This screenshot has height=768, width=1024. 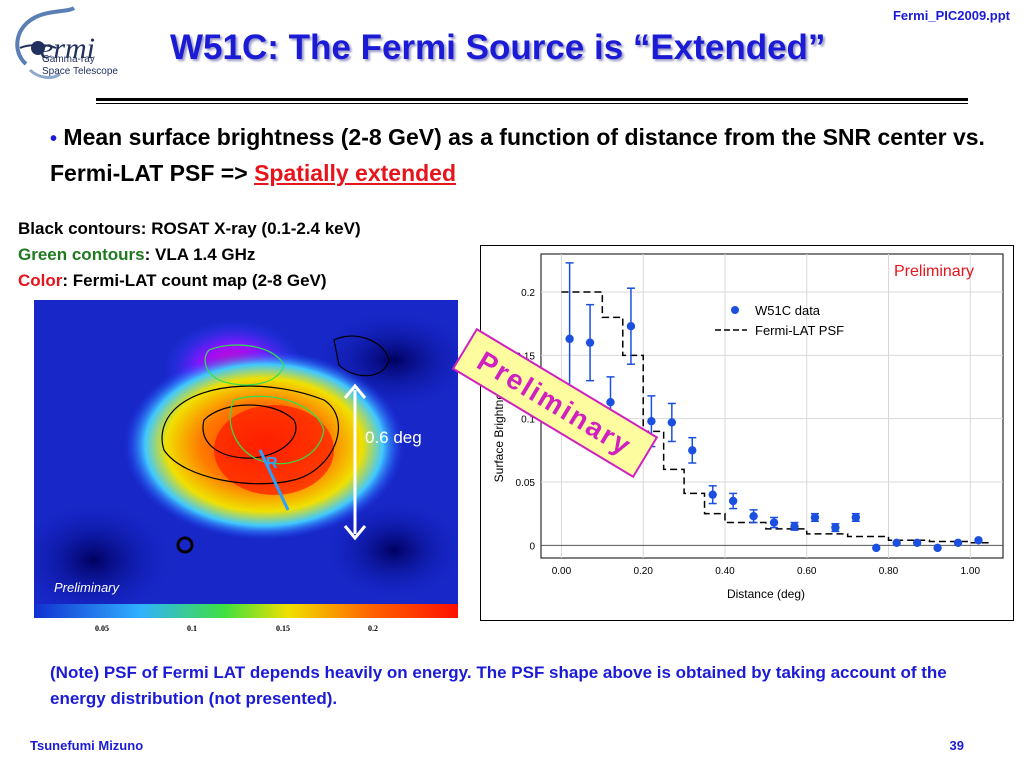 What do you see at coordinates (355, 173) in the screenshot?
I see `bullet-highlight: Spatially extended` at bounding box center [355, 173].